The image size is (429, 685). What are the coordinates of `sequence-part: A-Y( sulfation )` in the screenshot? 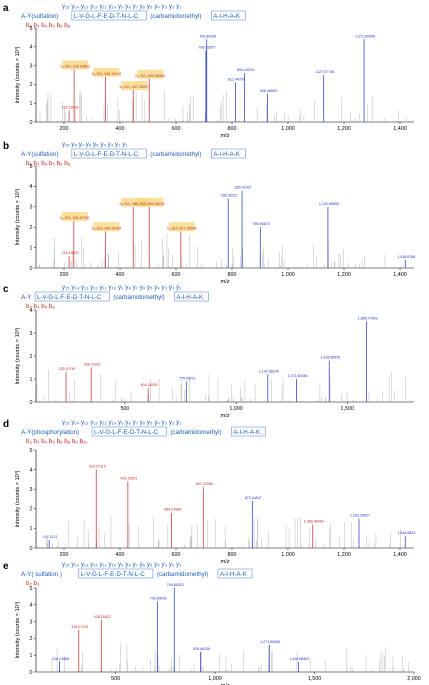 It's located at (41, 574).